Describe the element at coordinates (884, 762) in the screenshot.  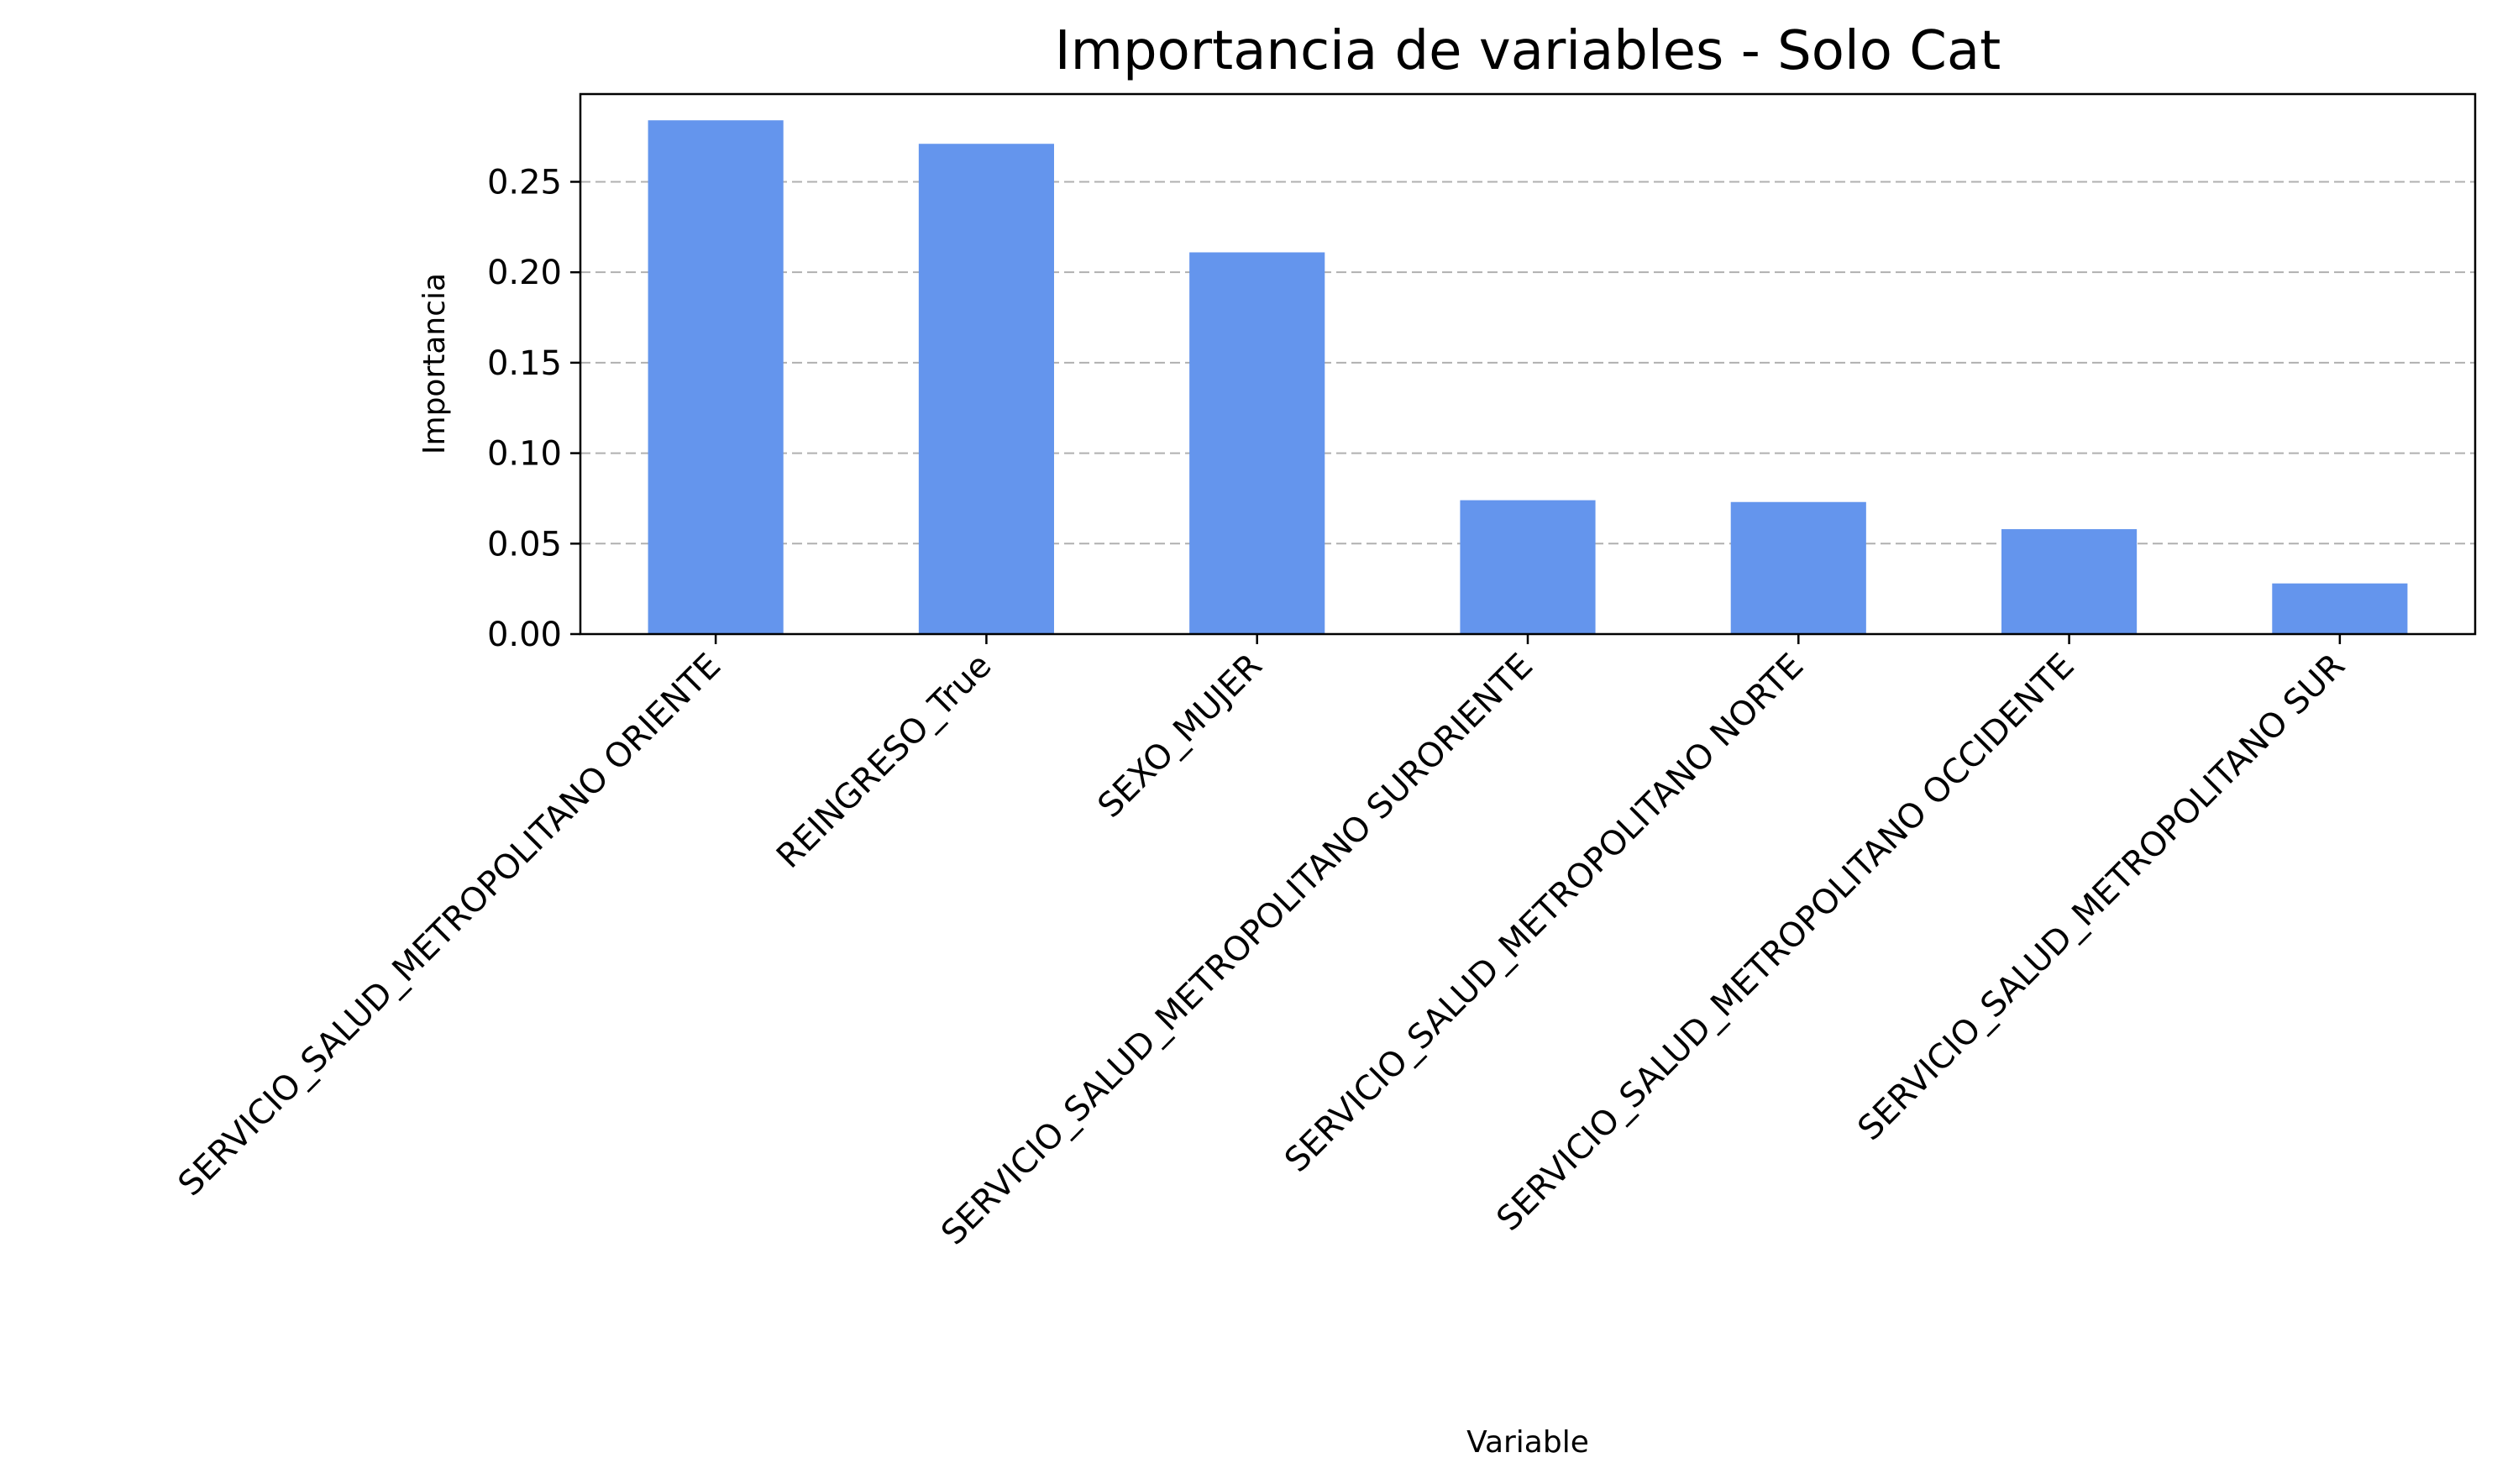
I see `x-tick-label: REINGRESO_True` at that location.